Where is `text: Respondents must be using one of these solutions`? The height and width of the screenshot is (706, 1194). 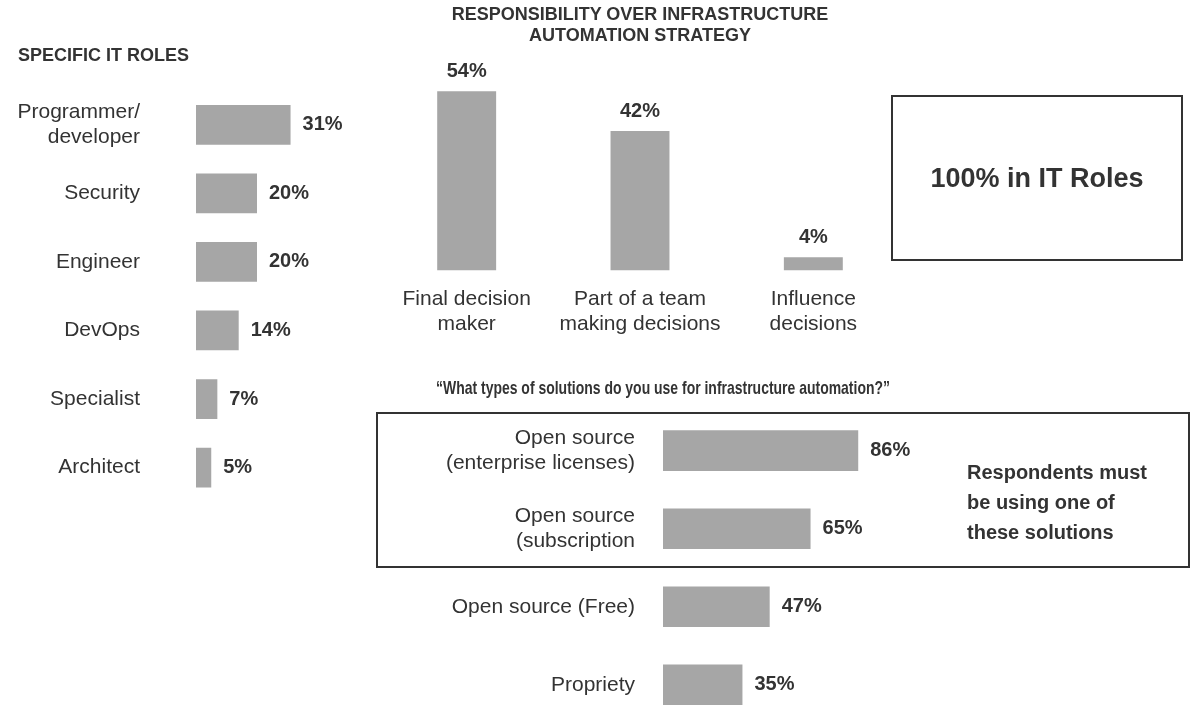
text: Respondents must be using one of these solutions is located at coordinates (1058, 502).